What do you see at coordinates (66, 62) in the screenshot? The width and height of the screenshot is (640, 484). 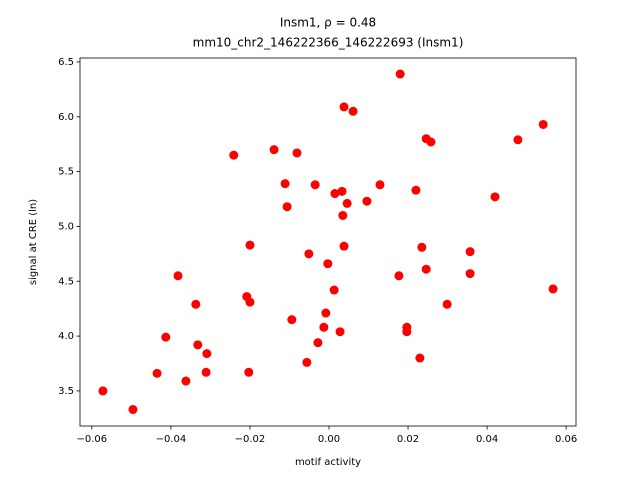 I see `y-tick-label: 6.5` at bounding box center [66, 62].